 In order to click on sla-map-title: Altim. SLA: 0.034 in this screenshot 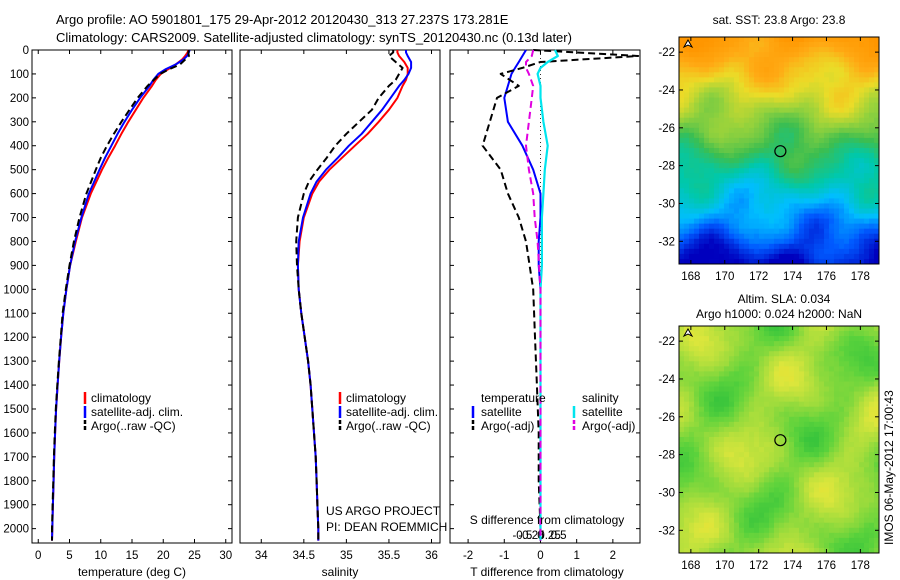, I will do `click(784, 299)`.